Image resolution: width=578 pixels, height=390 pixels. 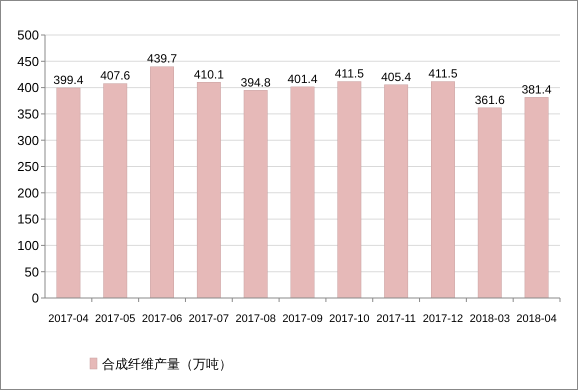 What do you see at coordinates (28, 35) in the screenshot?
I see `y-tick-label: 500` at bounding box center [28, 35].